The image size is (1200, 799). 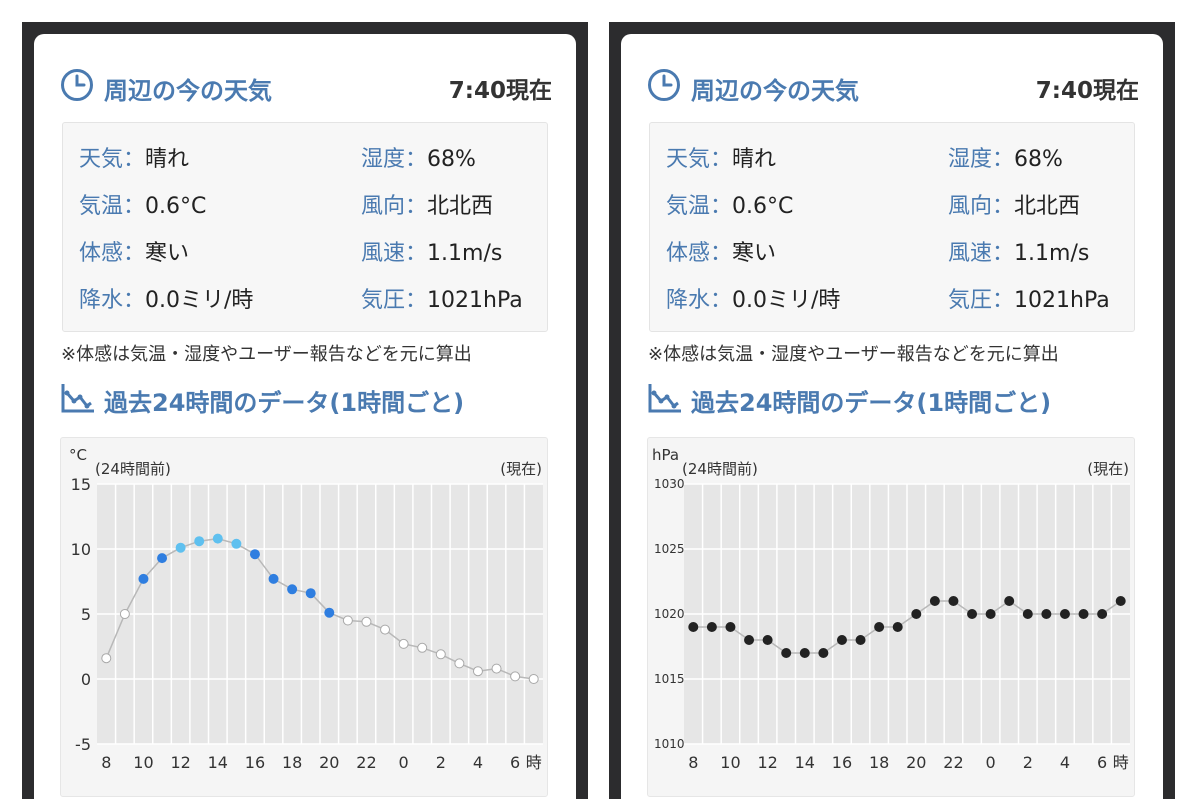 What do you see at coordinates (521, 469) in the screenshot?
I see `end-label: (現在)` at bounding box center [521, 469].